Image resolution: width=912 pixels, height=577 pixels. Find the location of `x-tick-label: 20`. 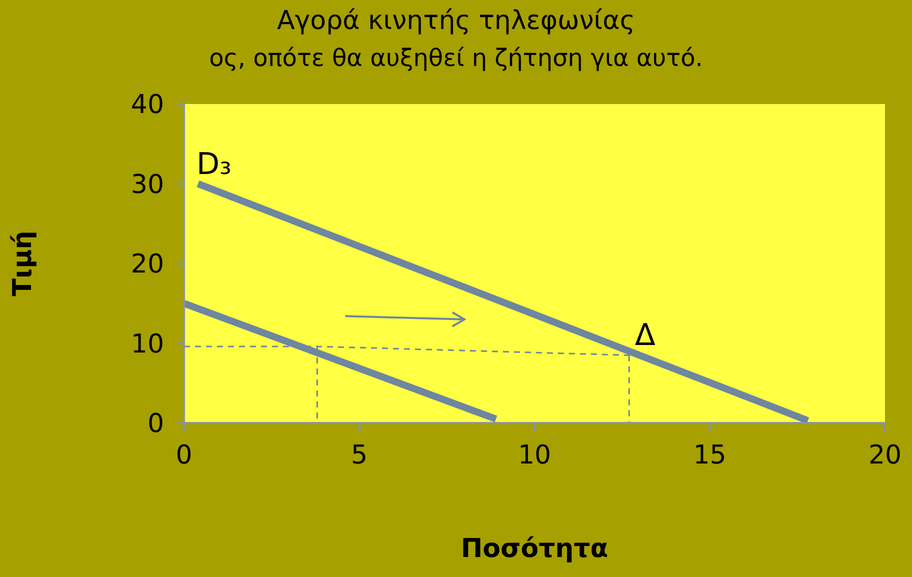

x-tick-label: 20 is located at coordinates (885, 455).